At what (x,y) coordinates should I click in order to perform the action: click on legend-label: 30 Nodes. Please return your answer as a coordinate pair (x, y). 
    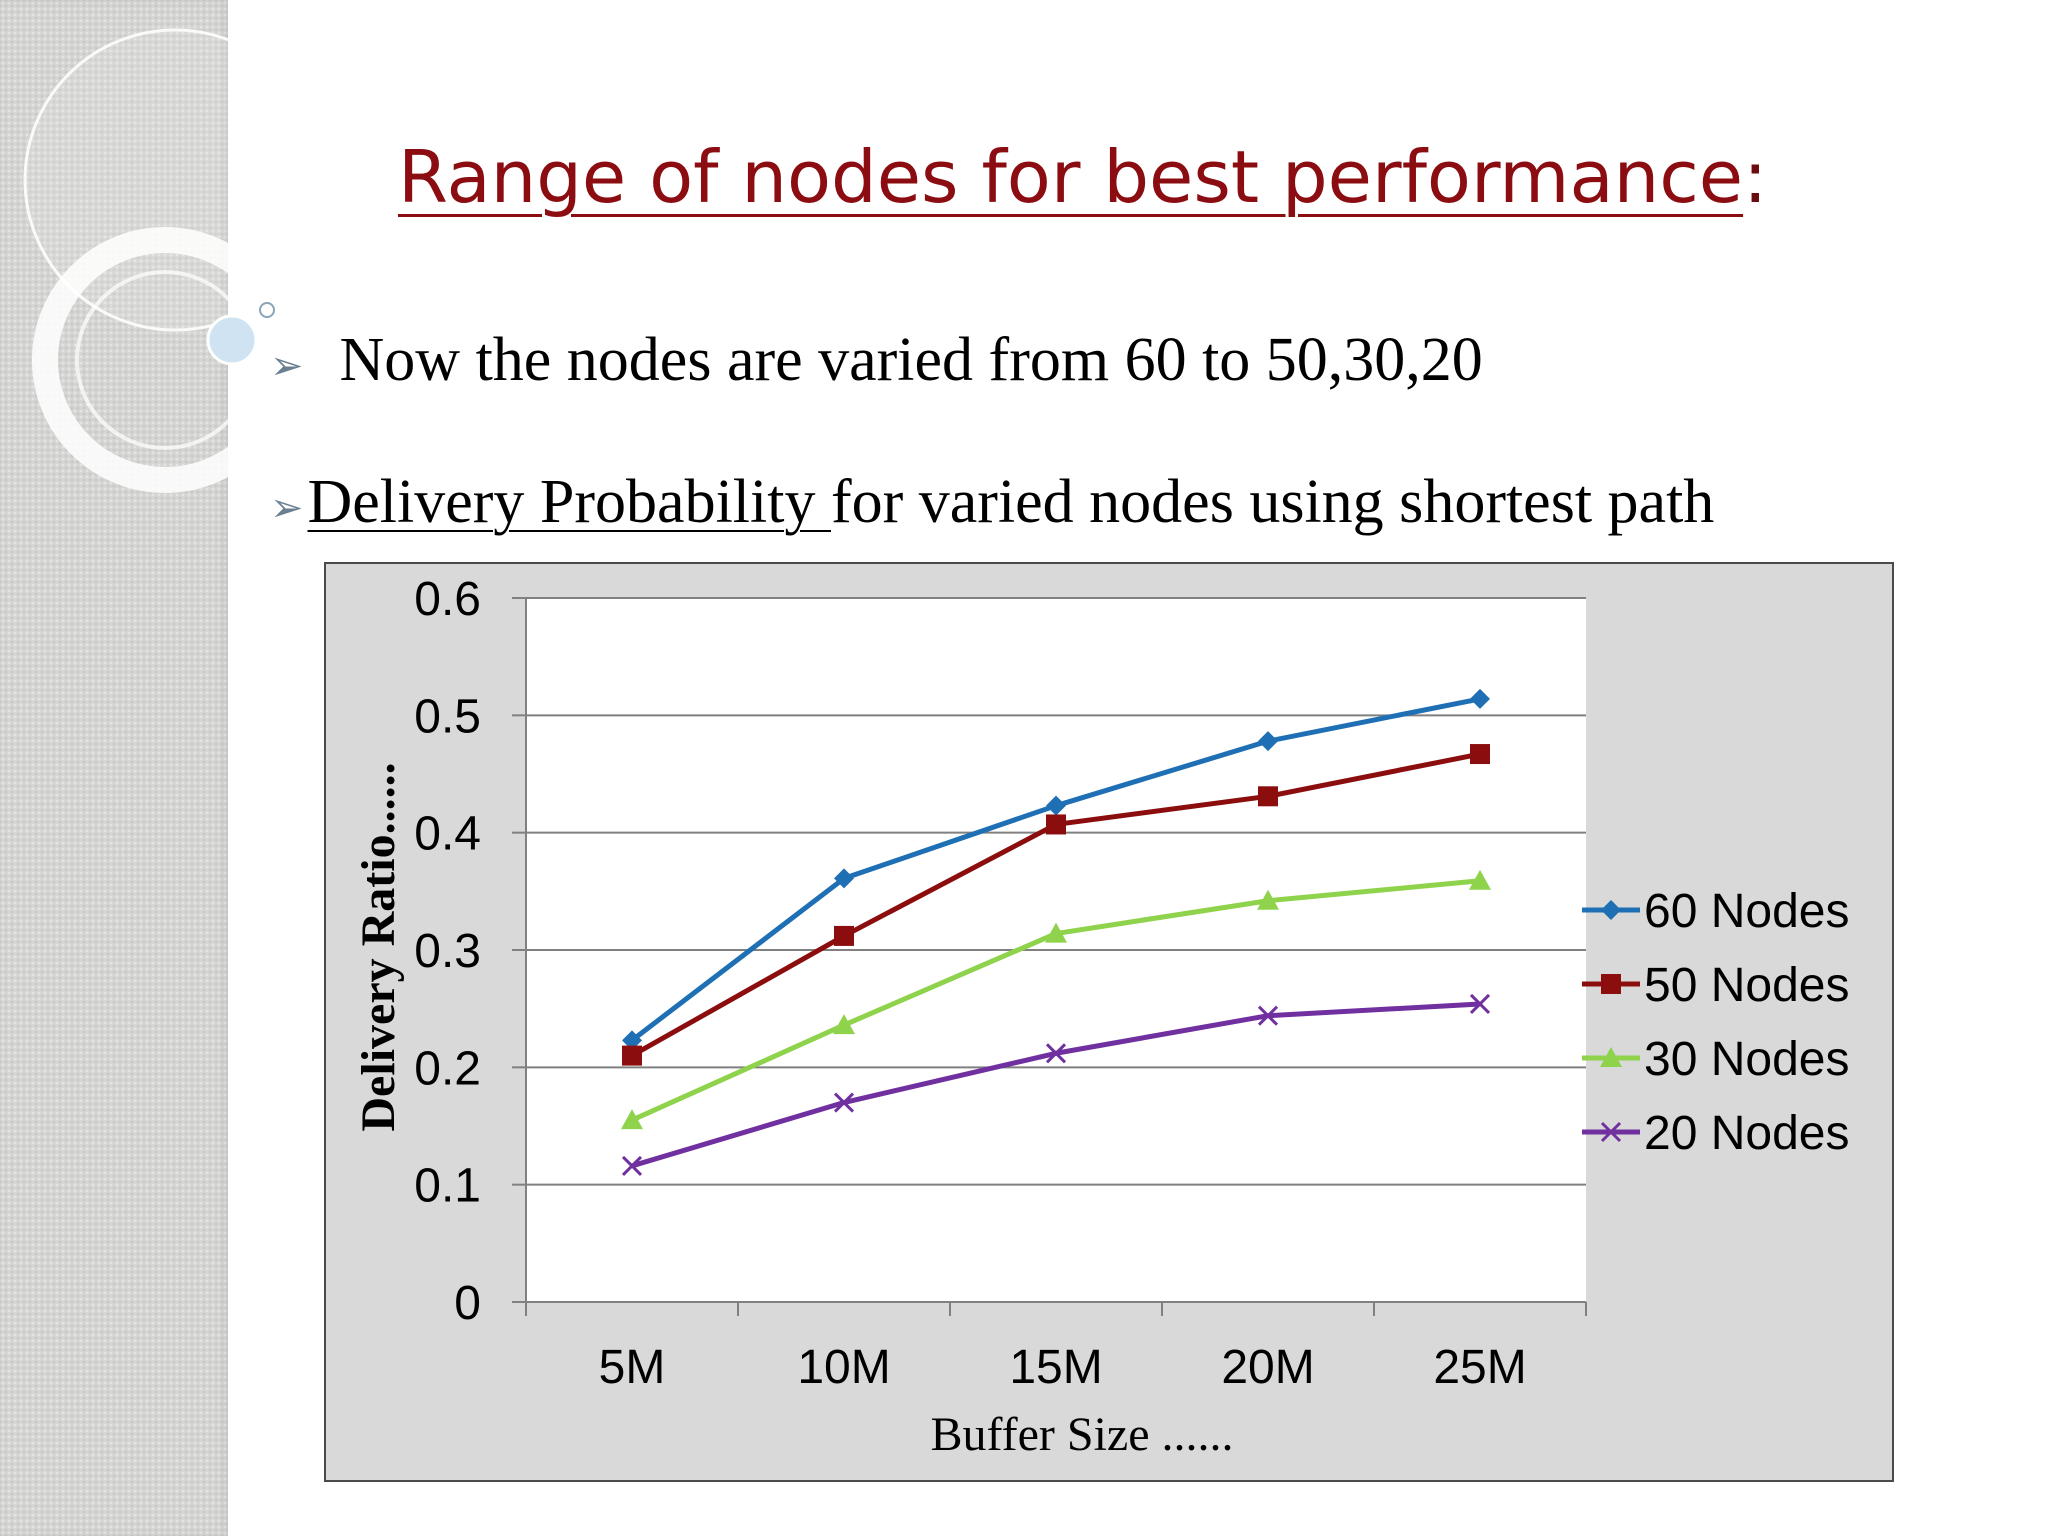
    Looking at the image, I should click on (1746, 1059).